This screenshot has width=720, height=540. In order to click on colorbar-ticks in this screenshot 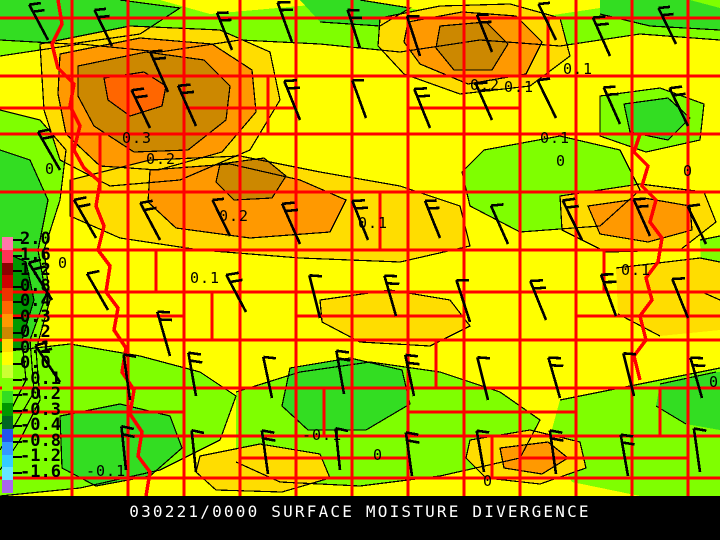, I will do `click(18, 365)`.